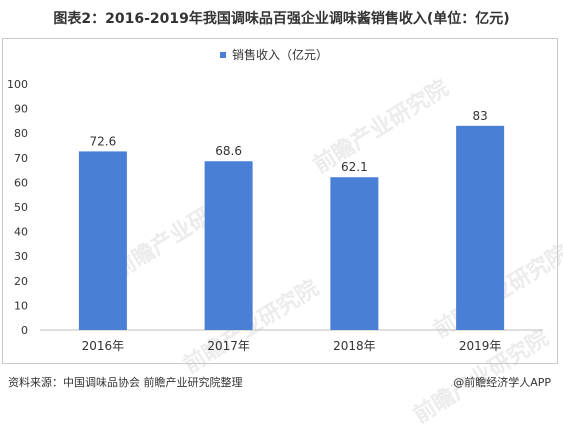  I want to click on x-tick-label: 2016年, so click(103, 346).